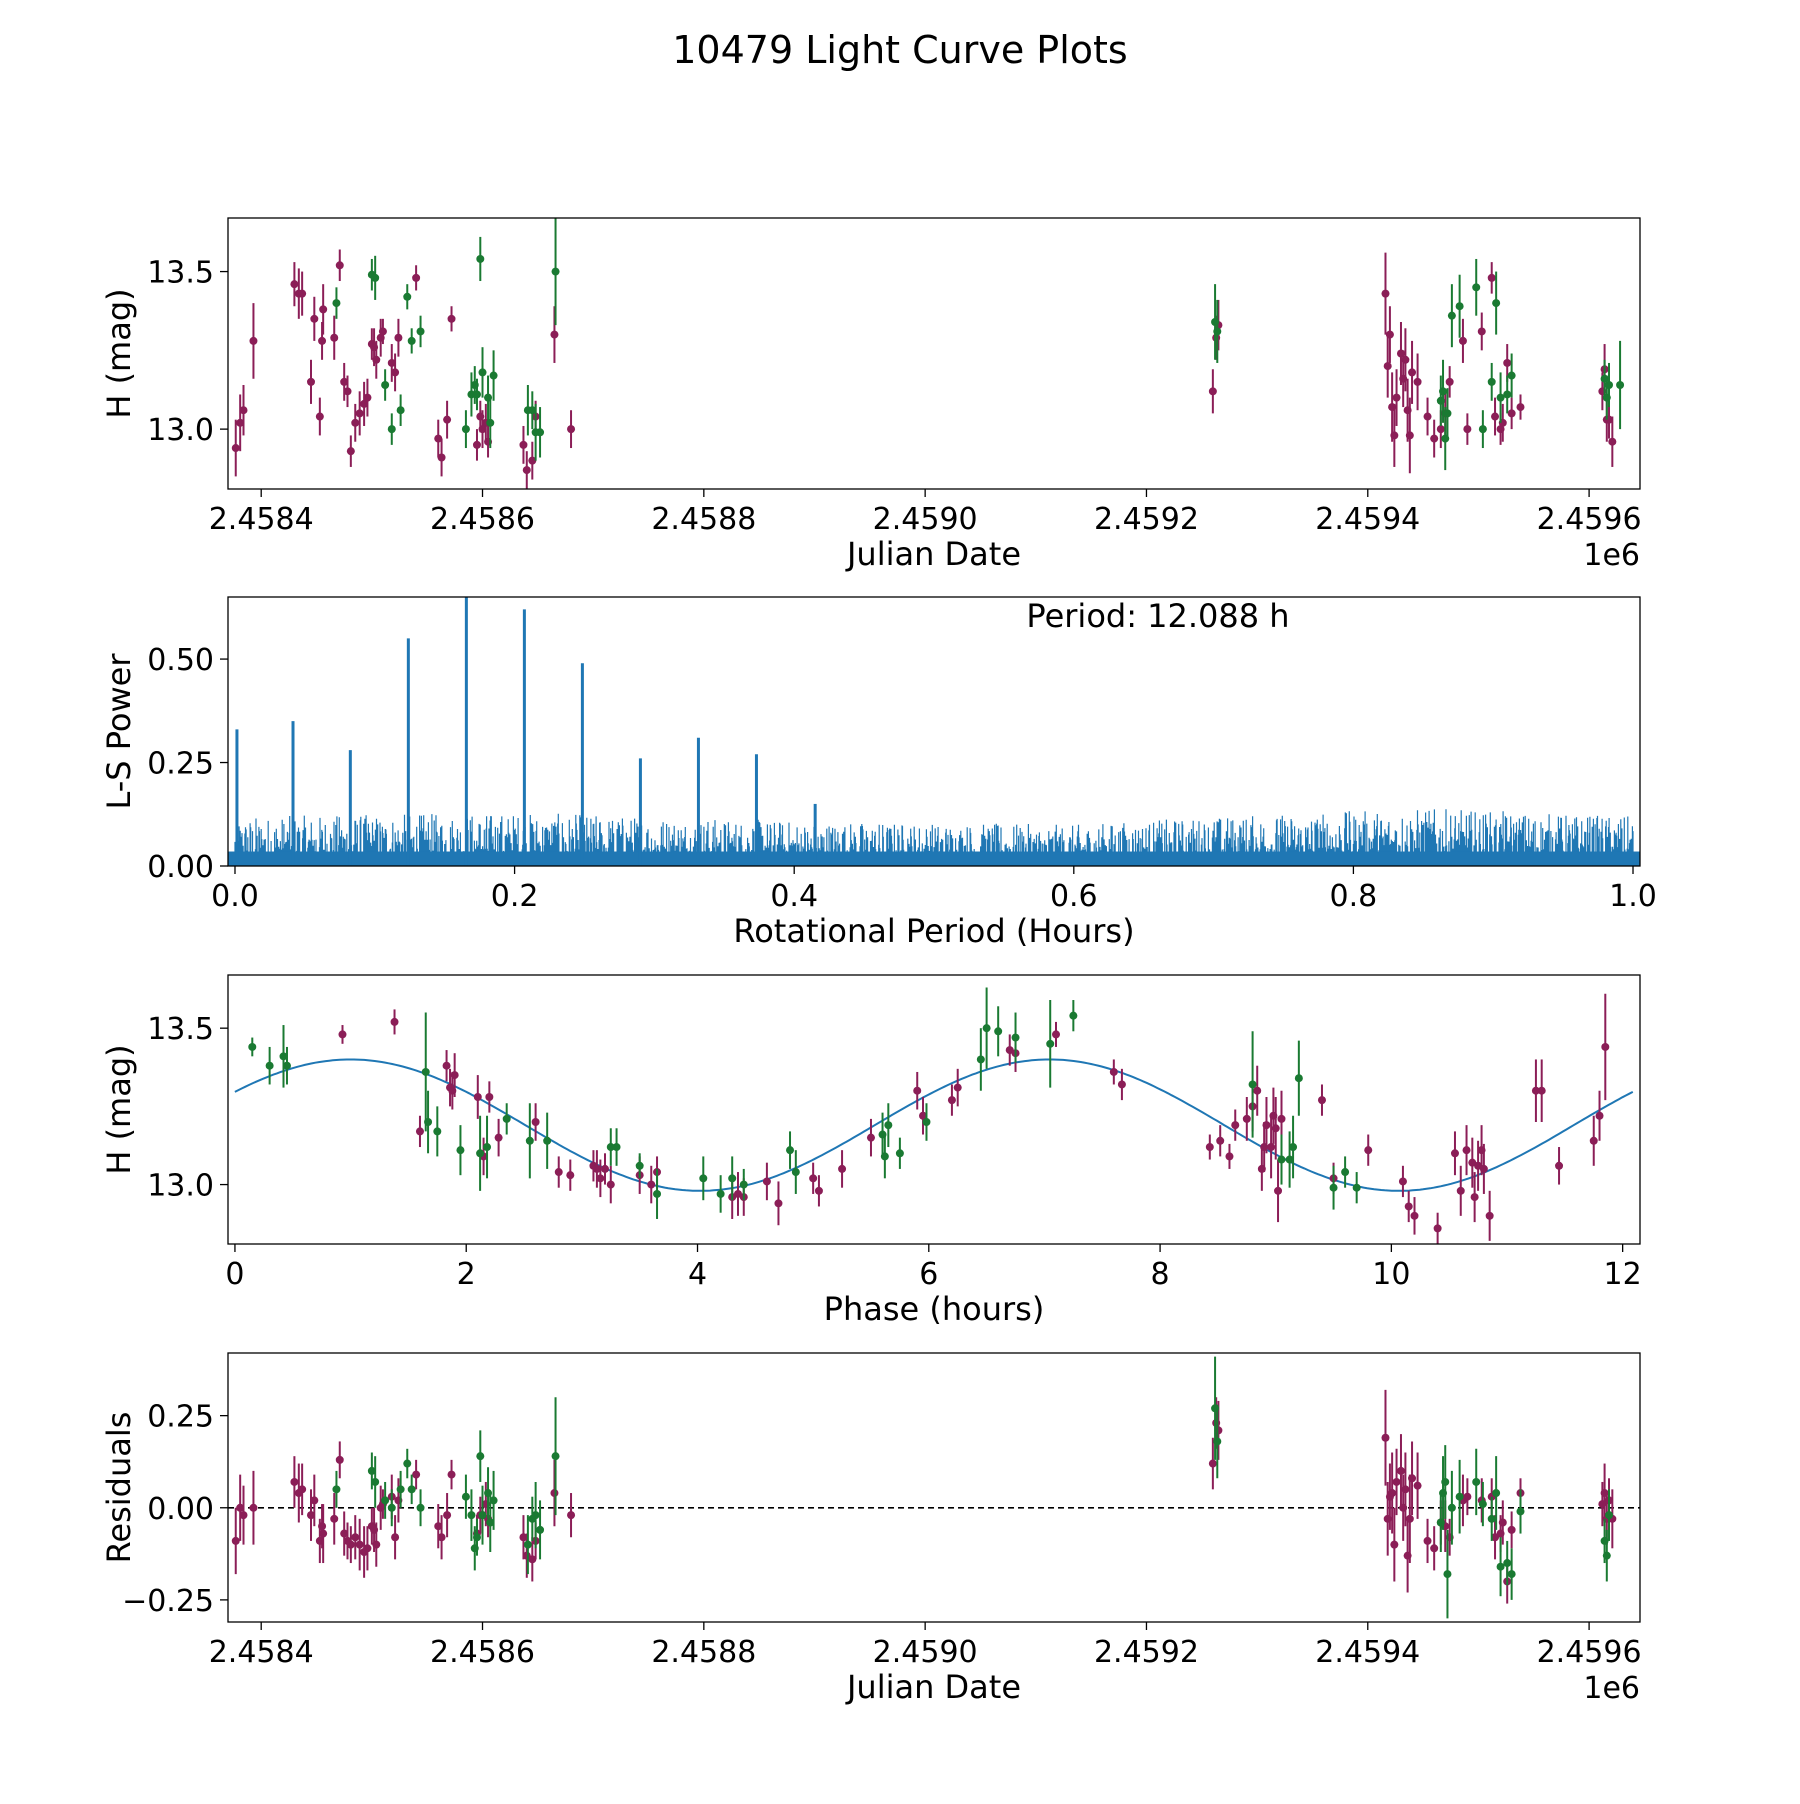  I want to click on phased-model-curve, so click(934, 1125).